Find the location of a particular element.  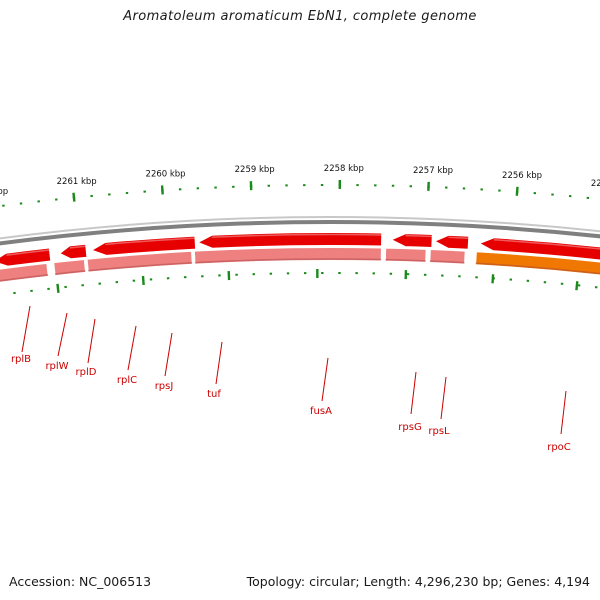

gene-track is located at coordinates (300, 250).